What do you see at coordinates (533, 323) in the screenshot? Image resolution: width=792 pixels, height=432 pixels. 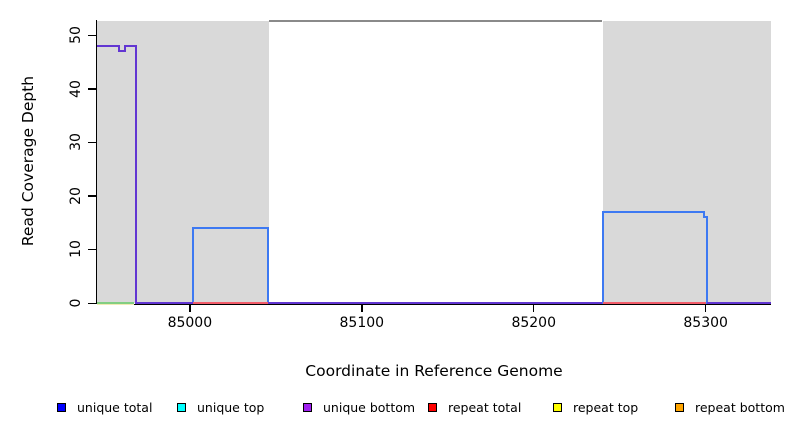 I see `x-tick-label: 85200` at bounding box center [533, 323].